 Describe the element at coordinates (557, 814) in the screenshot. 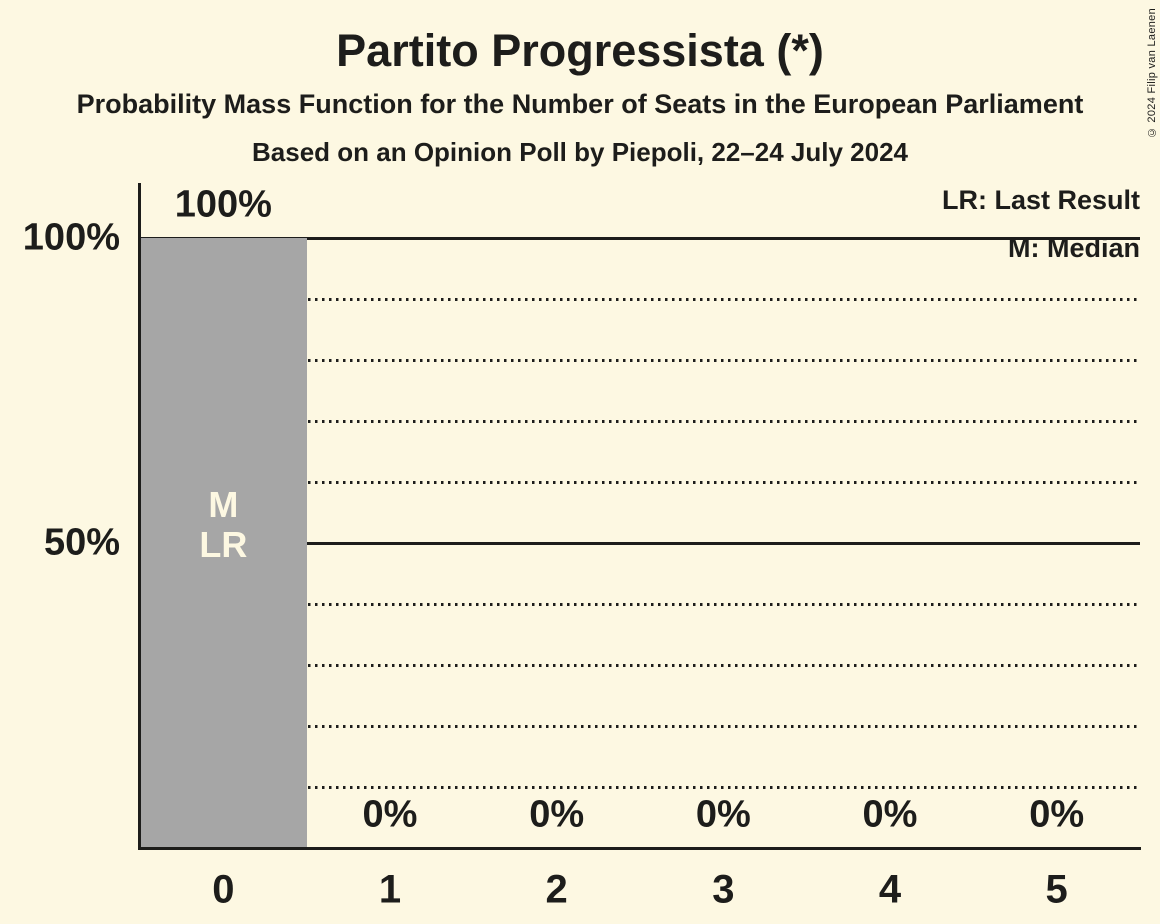

I see `bar-value-label-2: 0%` at that location.